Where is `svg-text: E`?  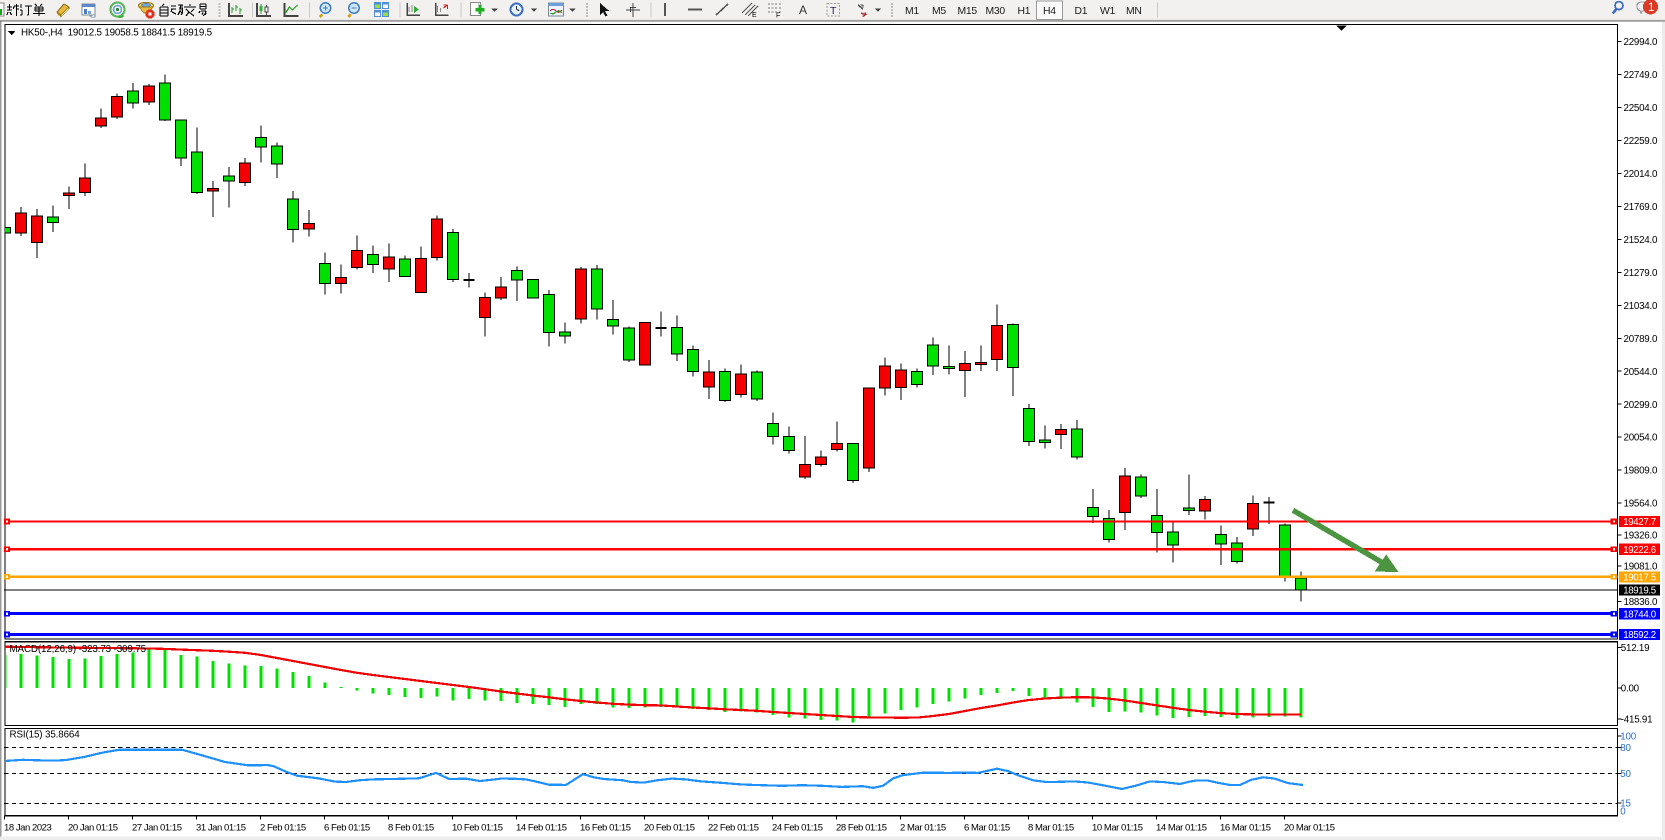 svg-text: E is located at coordinates (754, 15).